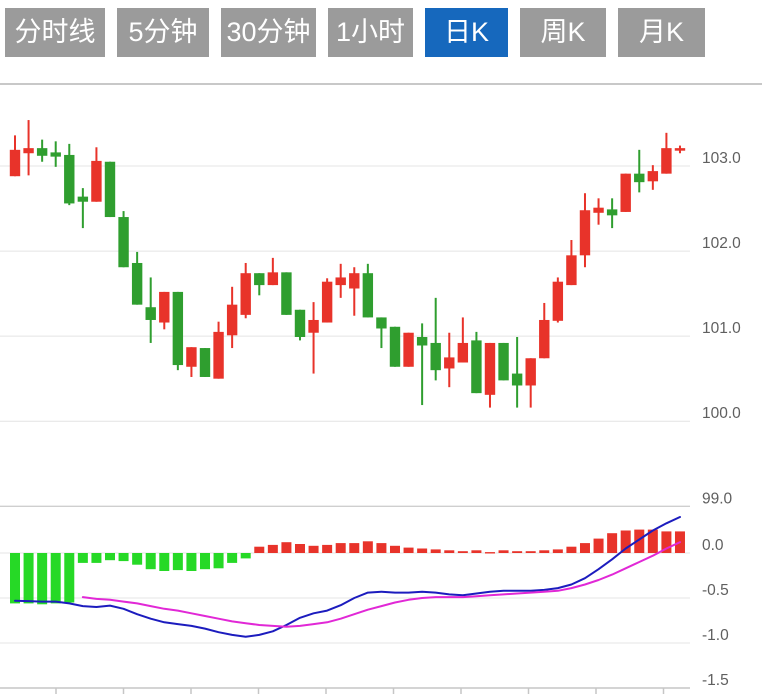  What do you see at coordinates (721, 243) in the screenshot?
I see `price-tick-label: 102.0` at bounding box center [721, 243].